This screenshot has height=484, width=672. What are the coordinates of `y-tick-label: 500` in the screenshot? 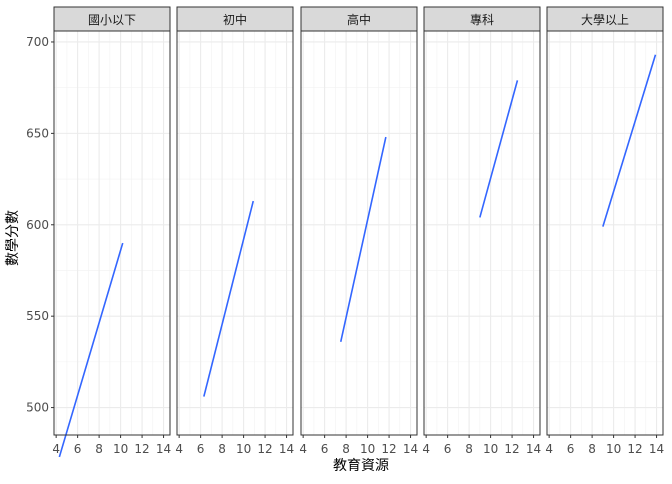 It's located at (37, 408).